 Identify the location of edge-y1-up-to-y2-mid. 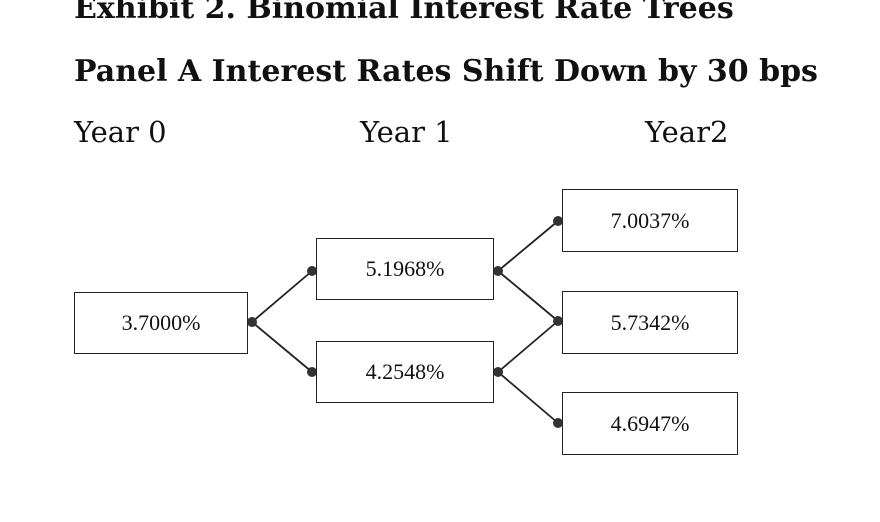
(528, 296).